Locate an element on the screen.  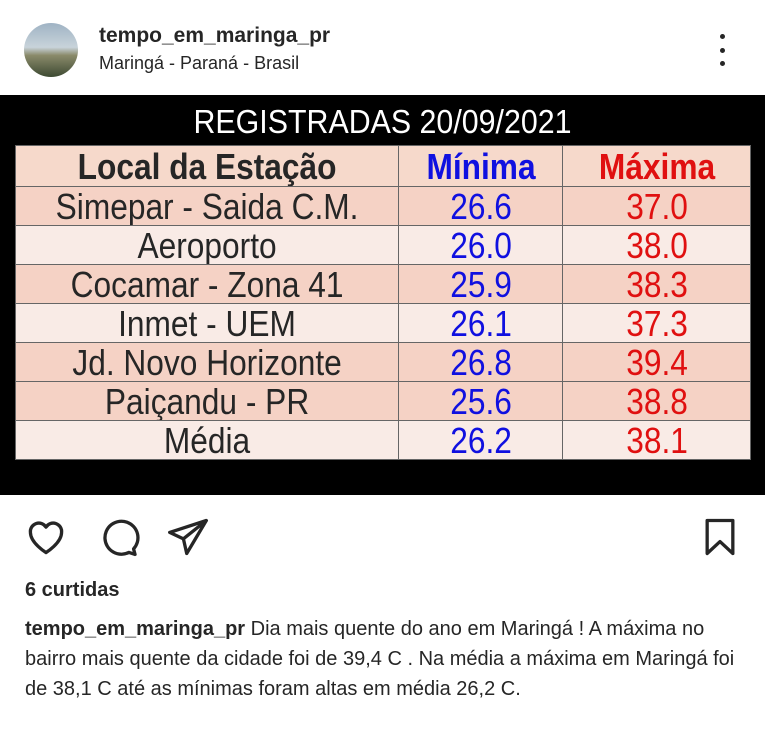
min-value: 26.2 is located at coordinates (480, 440).